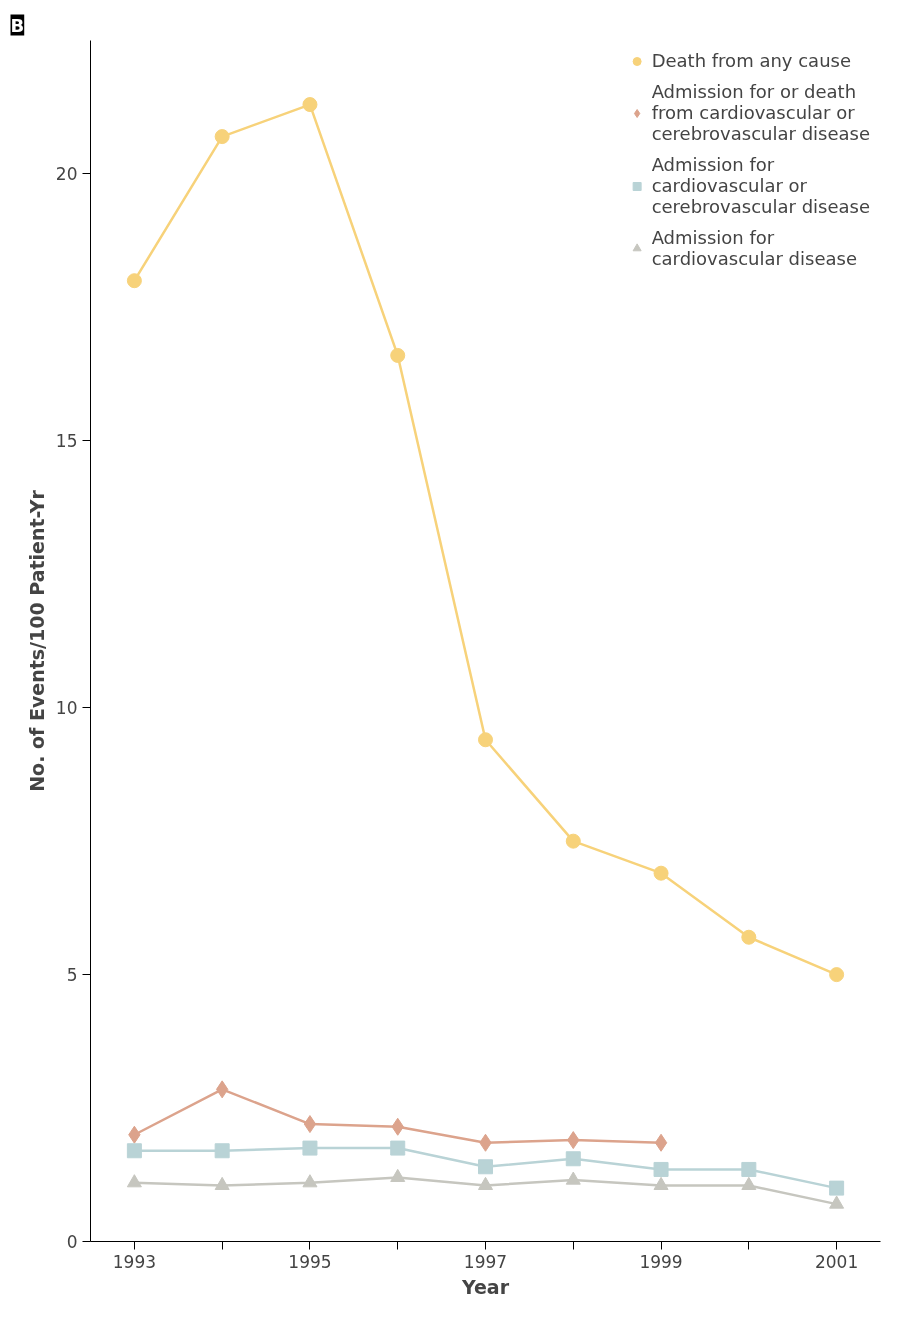  What do you see at coordinates (760, 112) in the screenshot?
I see `legend-label: Admission for or death from cardiovascular or cerebrovascular disease` at bounding box center [760, 112].